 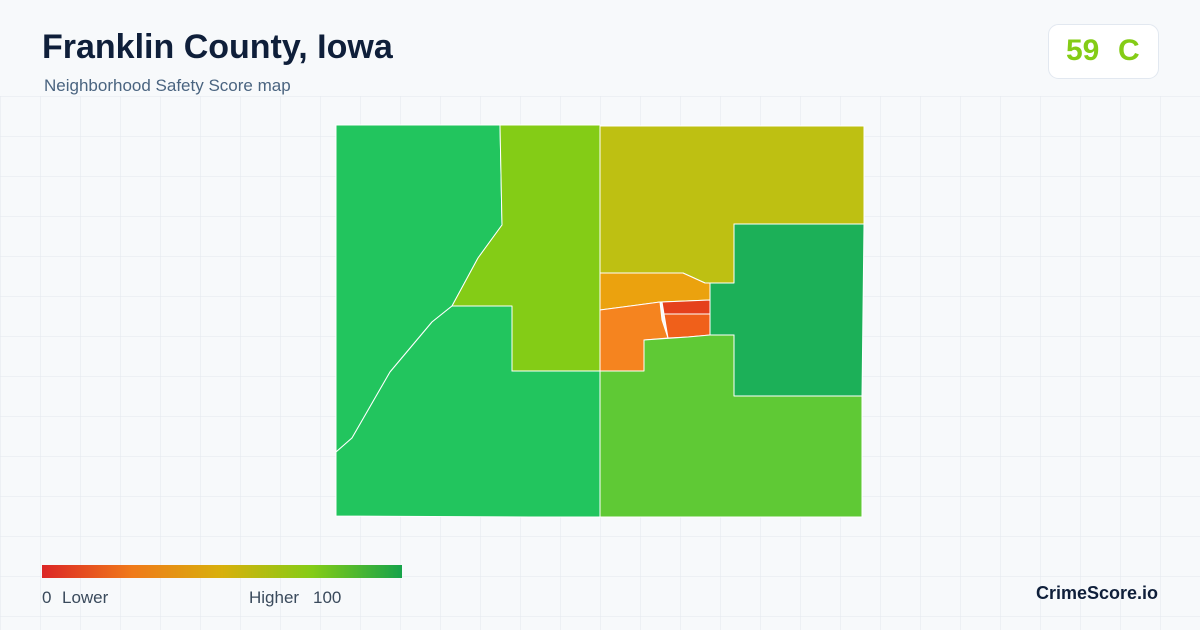 What do you see at coordinates (85, 597) in the screenshot?
I see `legend-min-label: Lower` at bounding box center [85, 597].